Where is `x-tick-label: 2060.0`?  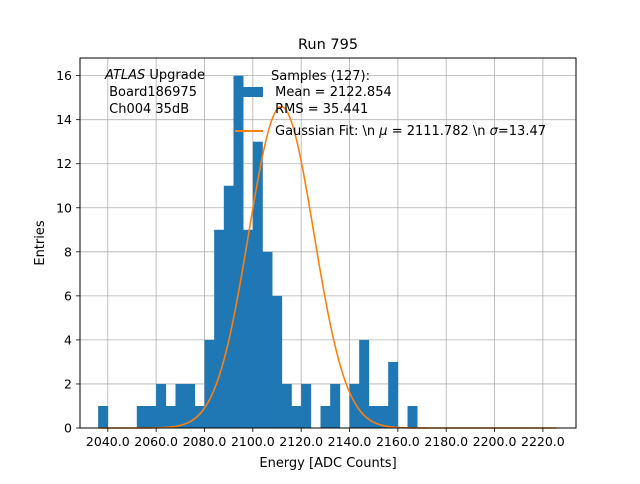
x-tick-label: 2060.0 is located at coordinates (156, 441).